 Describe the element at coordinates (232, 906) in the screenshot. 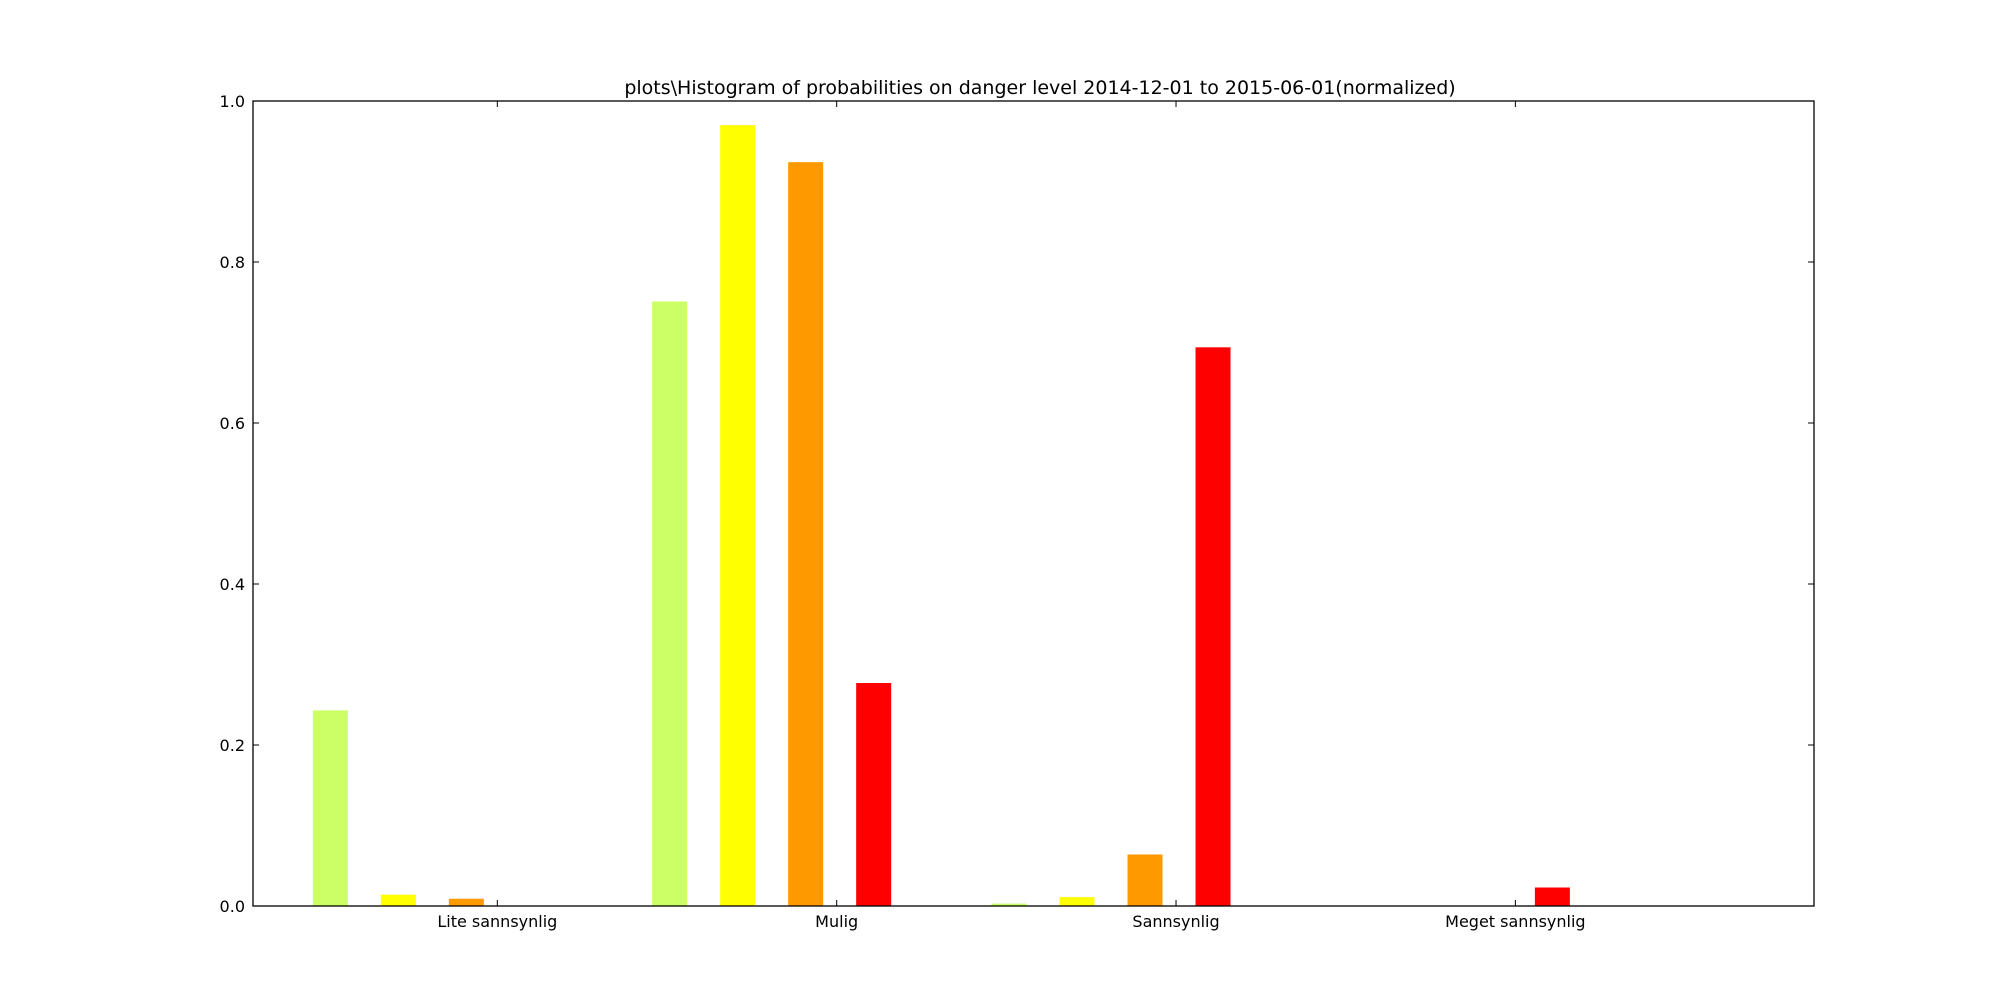

I see `y-tick-label: 0.0` at that location.